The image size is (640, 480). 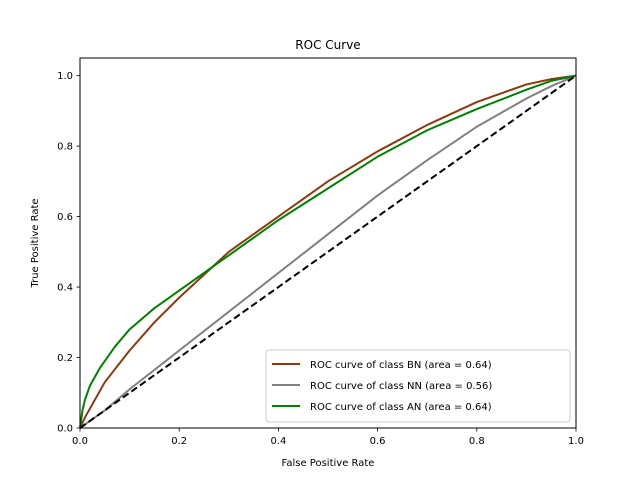 What do you see at coordinates (378, 441) in the screenshot?
I see `x-tick-label: 0.6` at bounding box center [378, 441].